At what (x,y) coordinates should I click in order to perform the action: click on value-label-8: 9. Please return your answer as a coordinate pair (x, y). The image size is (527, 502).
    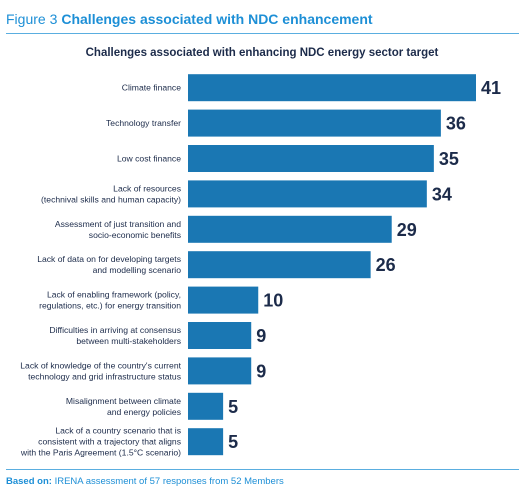
    Looking at the image, I should click on (261, 371).